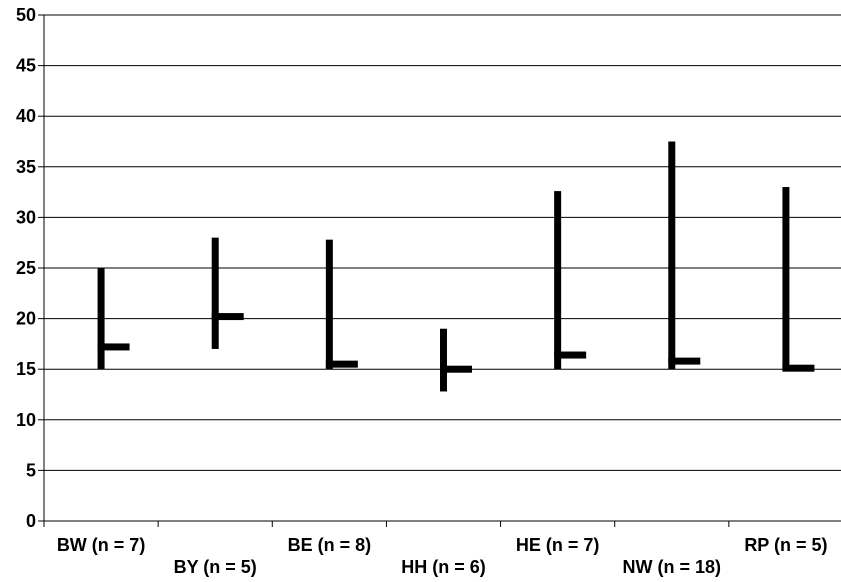  Describe the element at coordinates (215, 567) in the screenshot. I see `x-tick-label-1: BY (n = 5)` at that location.